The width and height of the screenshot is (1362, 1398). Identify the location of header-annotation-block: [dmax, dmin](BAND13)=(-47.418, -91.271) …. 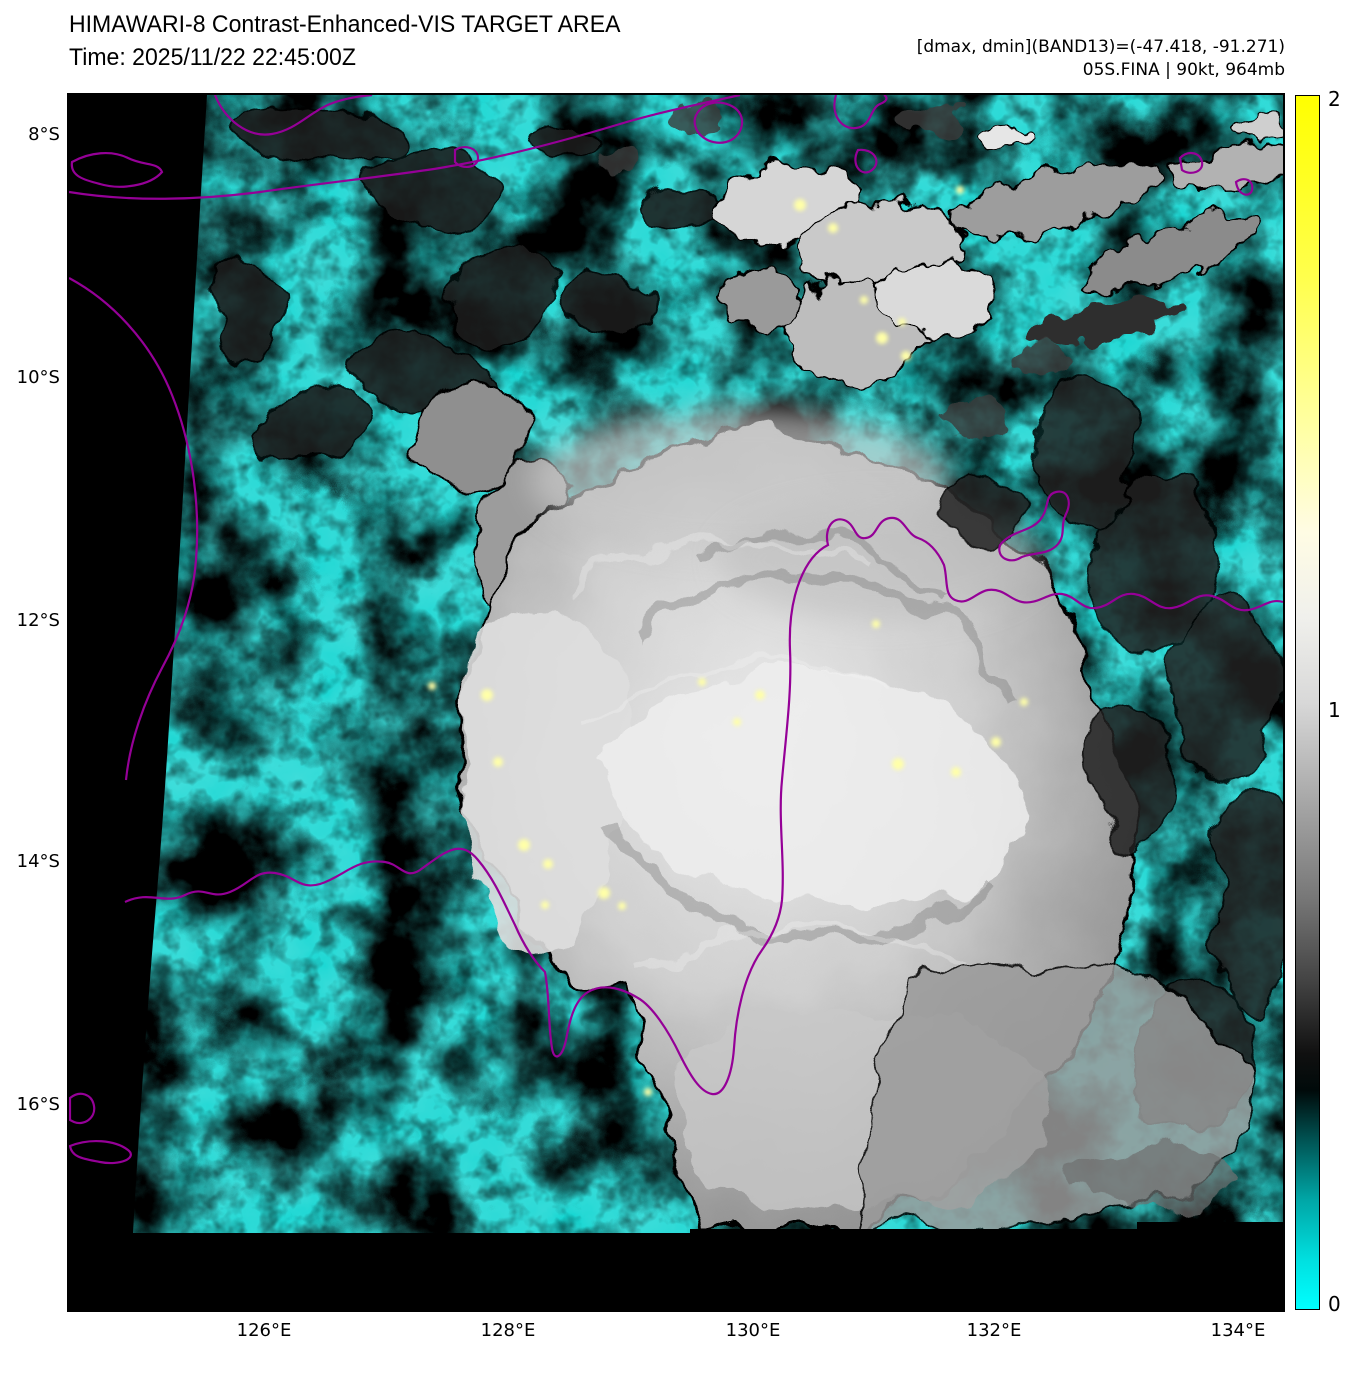
(1101, 59).